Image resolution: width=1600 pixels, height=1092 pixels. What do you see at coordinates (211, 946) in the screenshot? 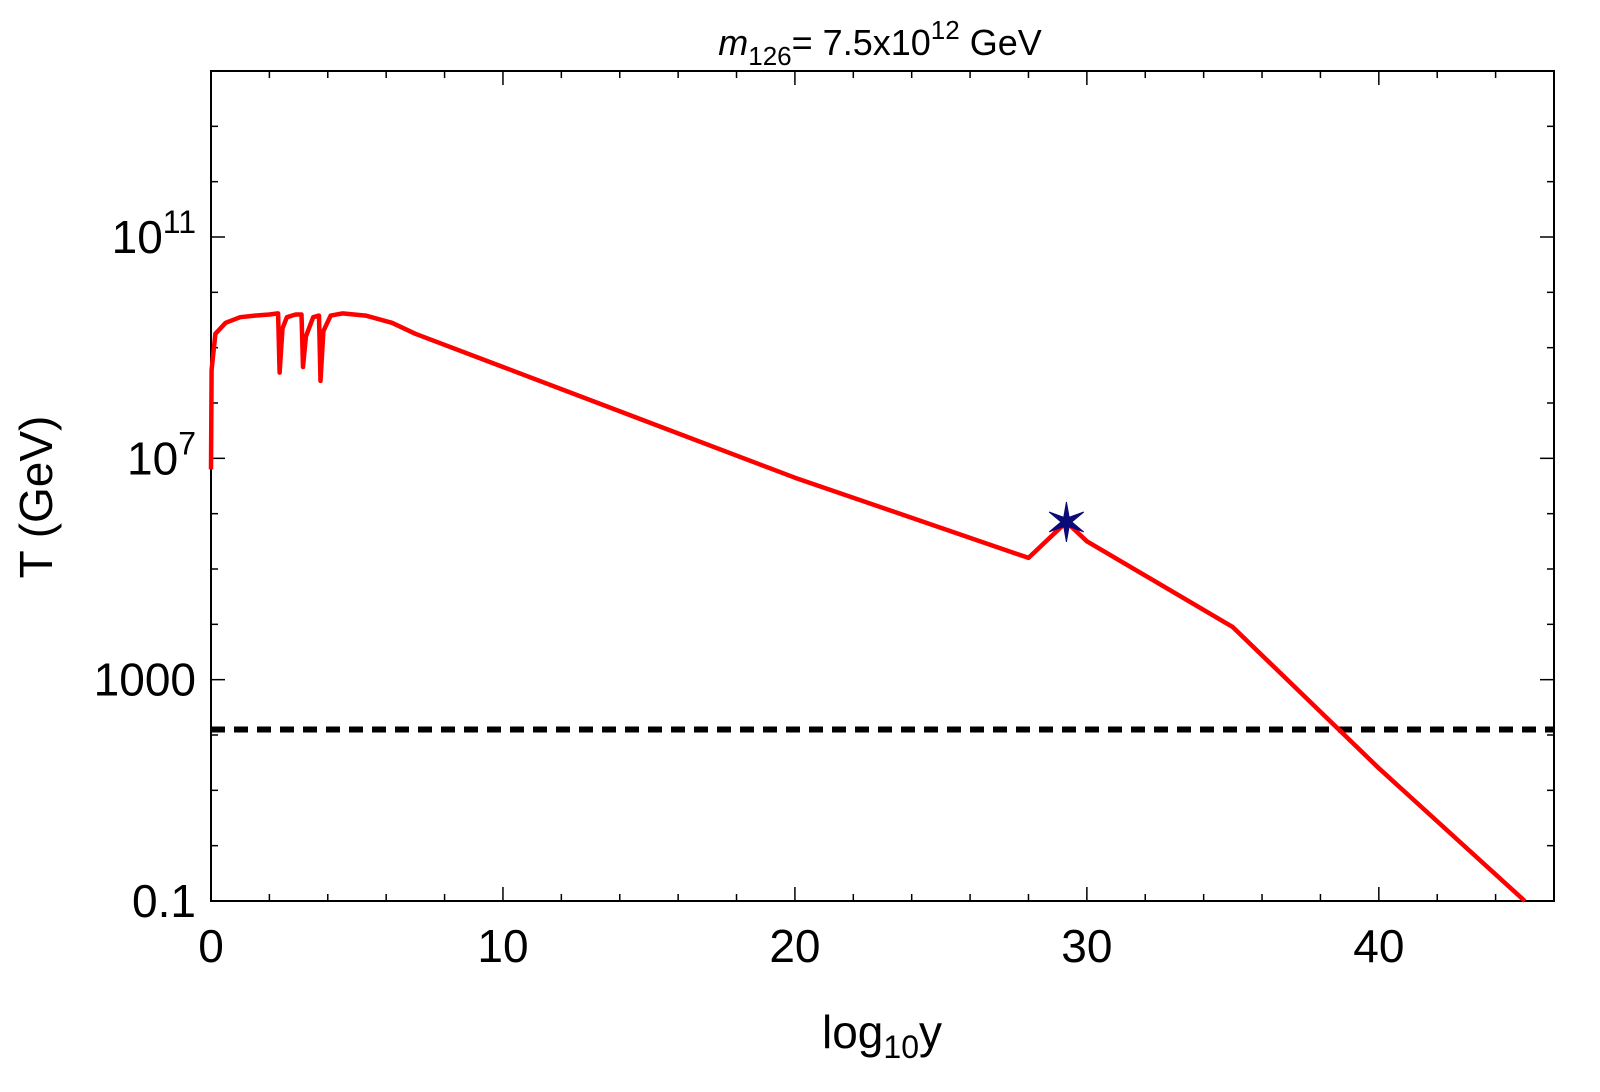
I see `x-tick-label: 0` at bounding box center [211, 946].